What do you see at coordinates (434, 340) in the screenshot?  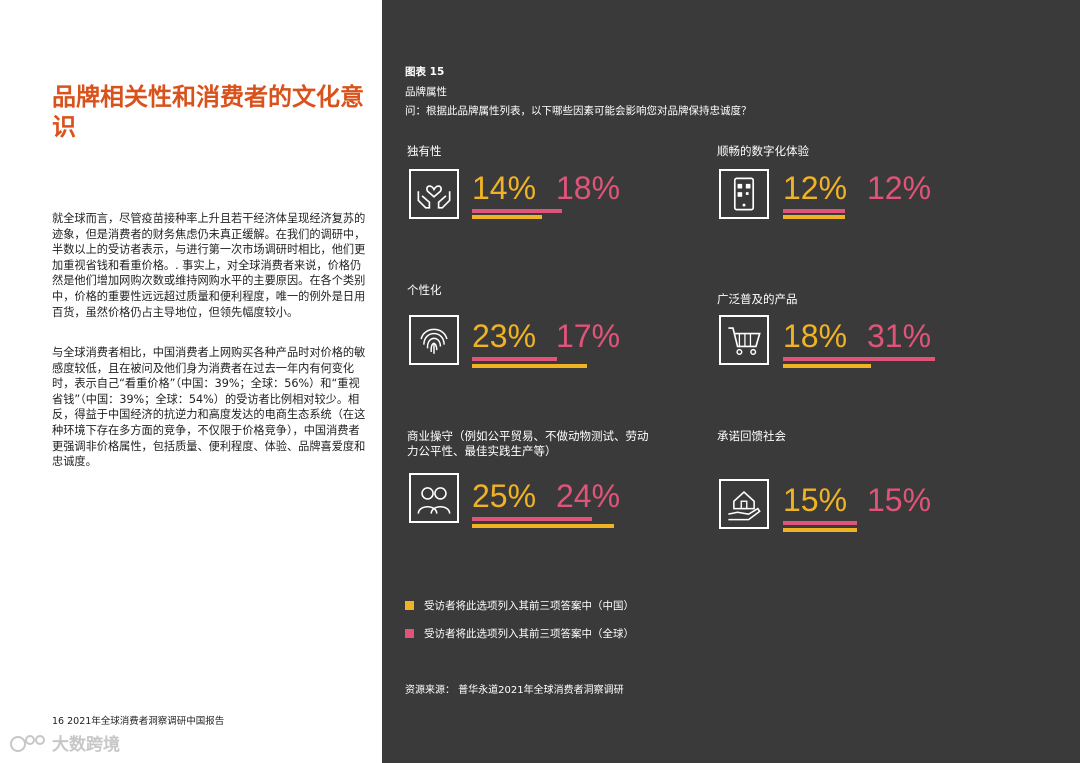 I see `fingerprint-icon` at bounding box center [434, 340].